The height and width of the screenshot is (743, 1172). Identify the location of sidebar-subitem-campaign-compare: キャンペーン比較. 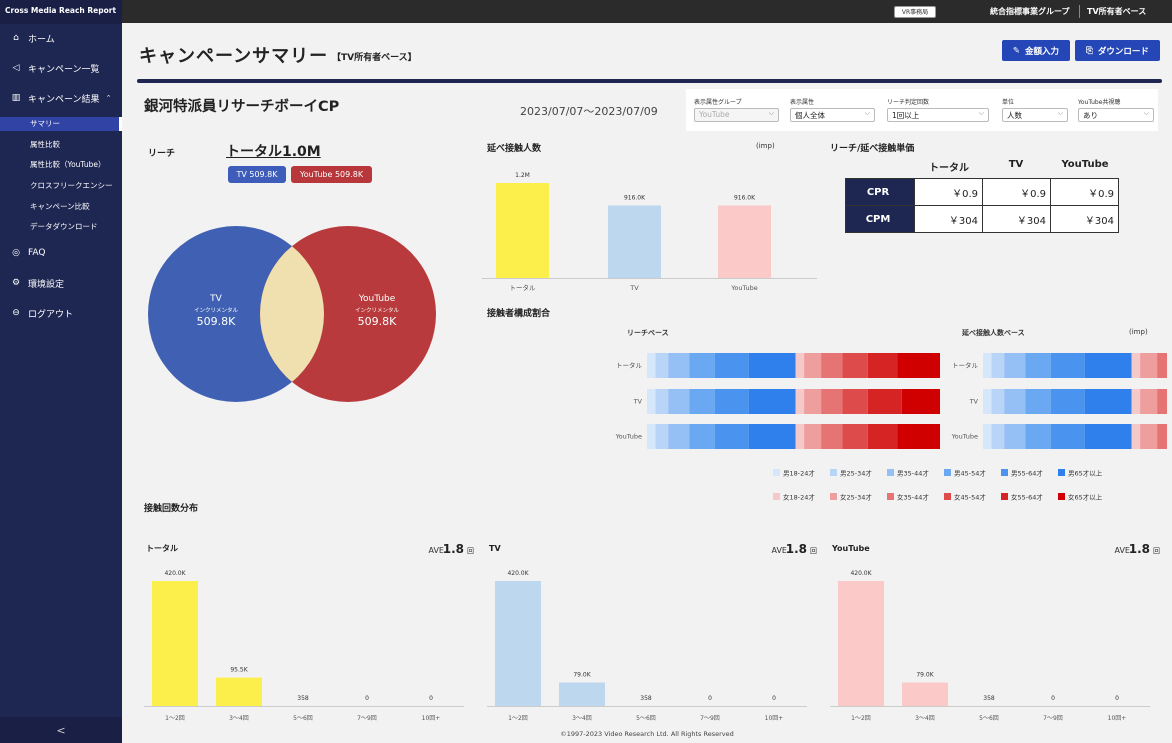
(60, 206).